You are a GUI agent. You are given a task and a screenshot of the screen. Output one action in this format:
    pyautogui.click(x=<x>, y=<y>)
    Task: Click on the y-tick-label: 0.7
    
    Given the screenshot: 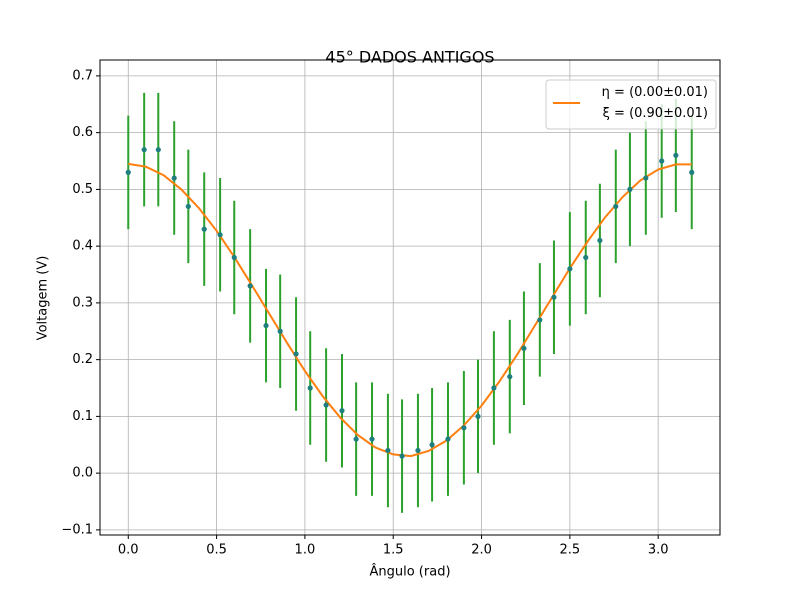 What is the action you would take?
    pyautogui.click(x=82, y=75)
    